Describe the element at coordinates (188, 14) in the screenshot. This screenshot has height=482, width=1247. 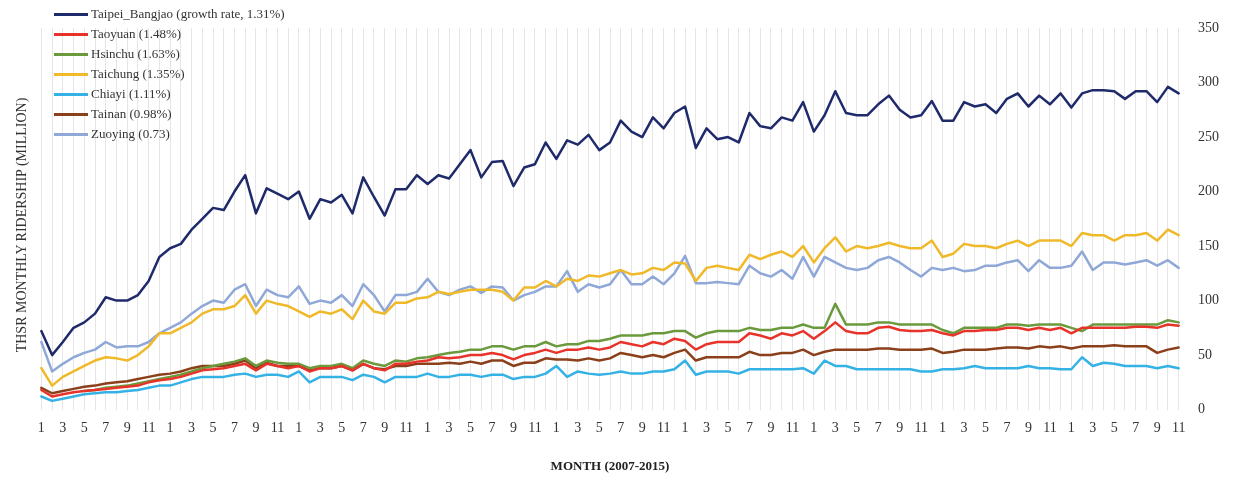
I see `legend-label: Taipei_Bangjao (growth rate, 1.31%)` at that location.